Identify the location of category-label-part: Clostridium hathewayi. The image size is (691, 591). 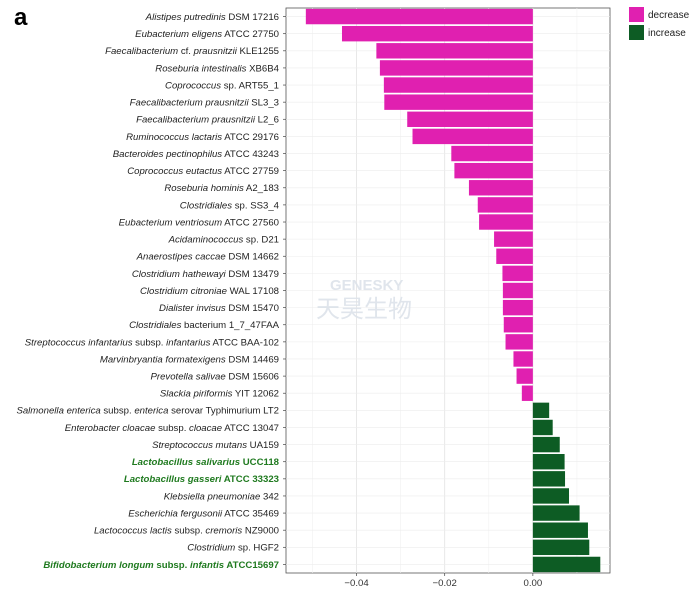
(179, 274).